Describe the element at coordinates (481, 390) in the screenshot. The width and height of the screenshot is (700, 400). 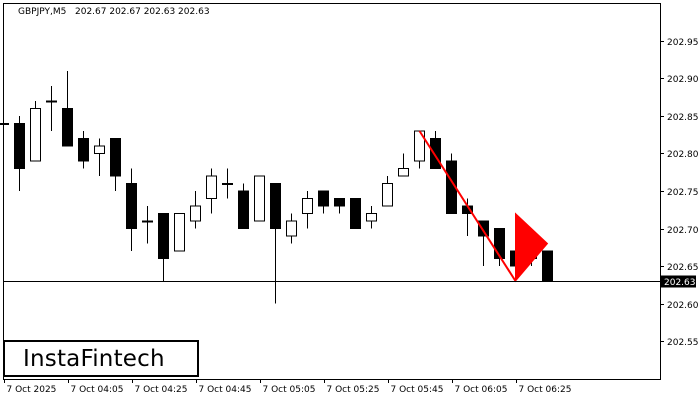
I see `x-tick-label: 7 Oct 06:05` at that location.